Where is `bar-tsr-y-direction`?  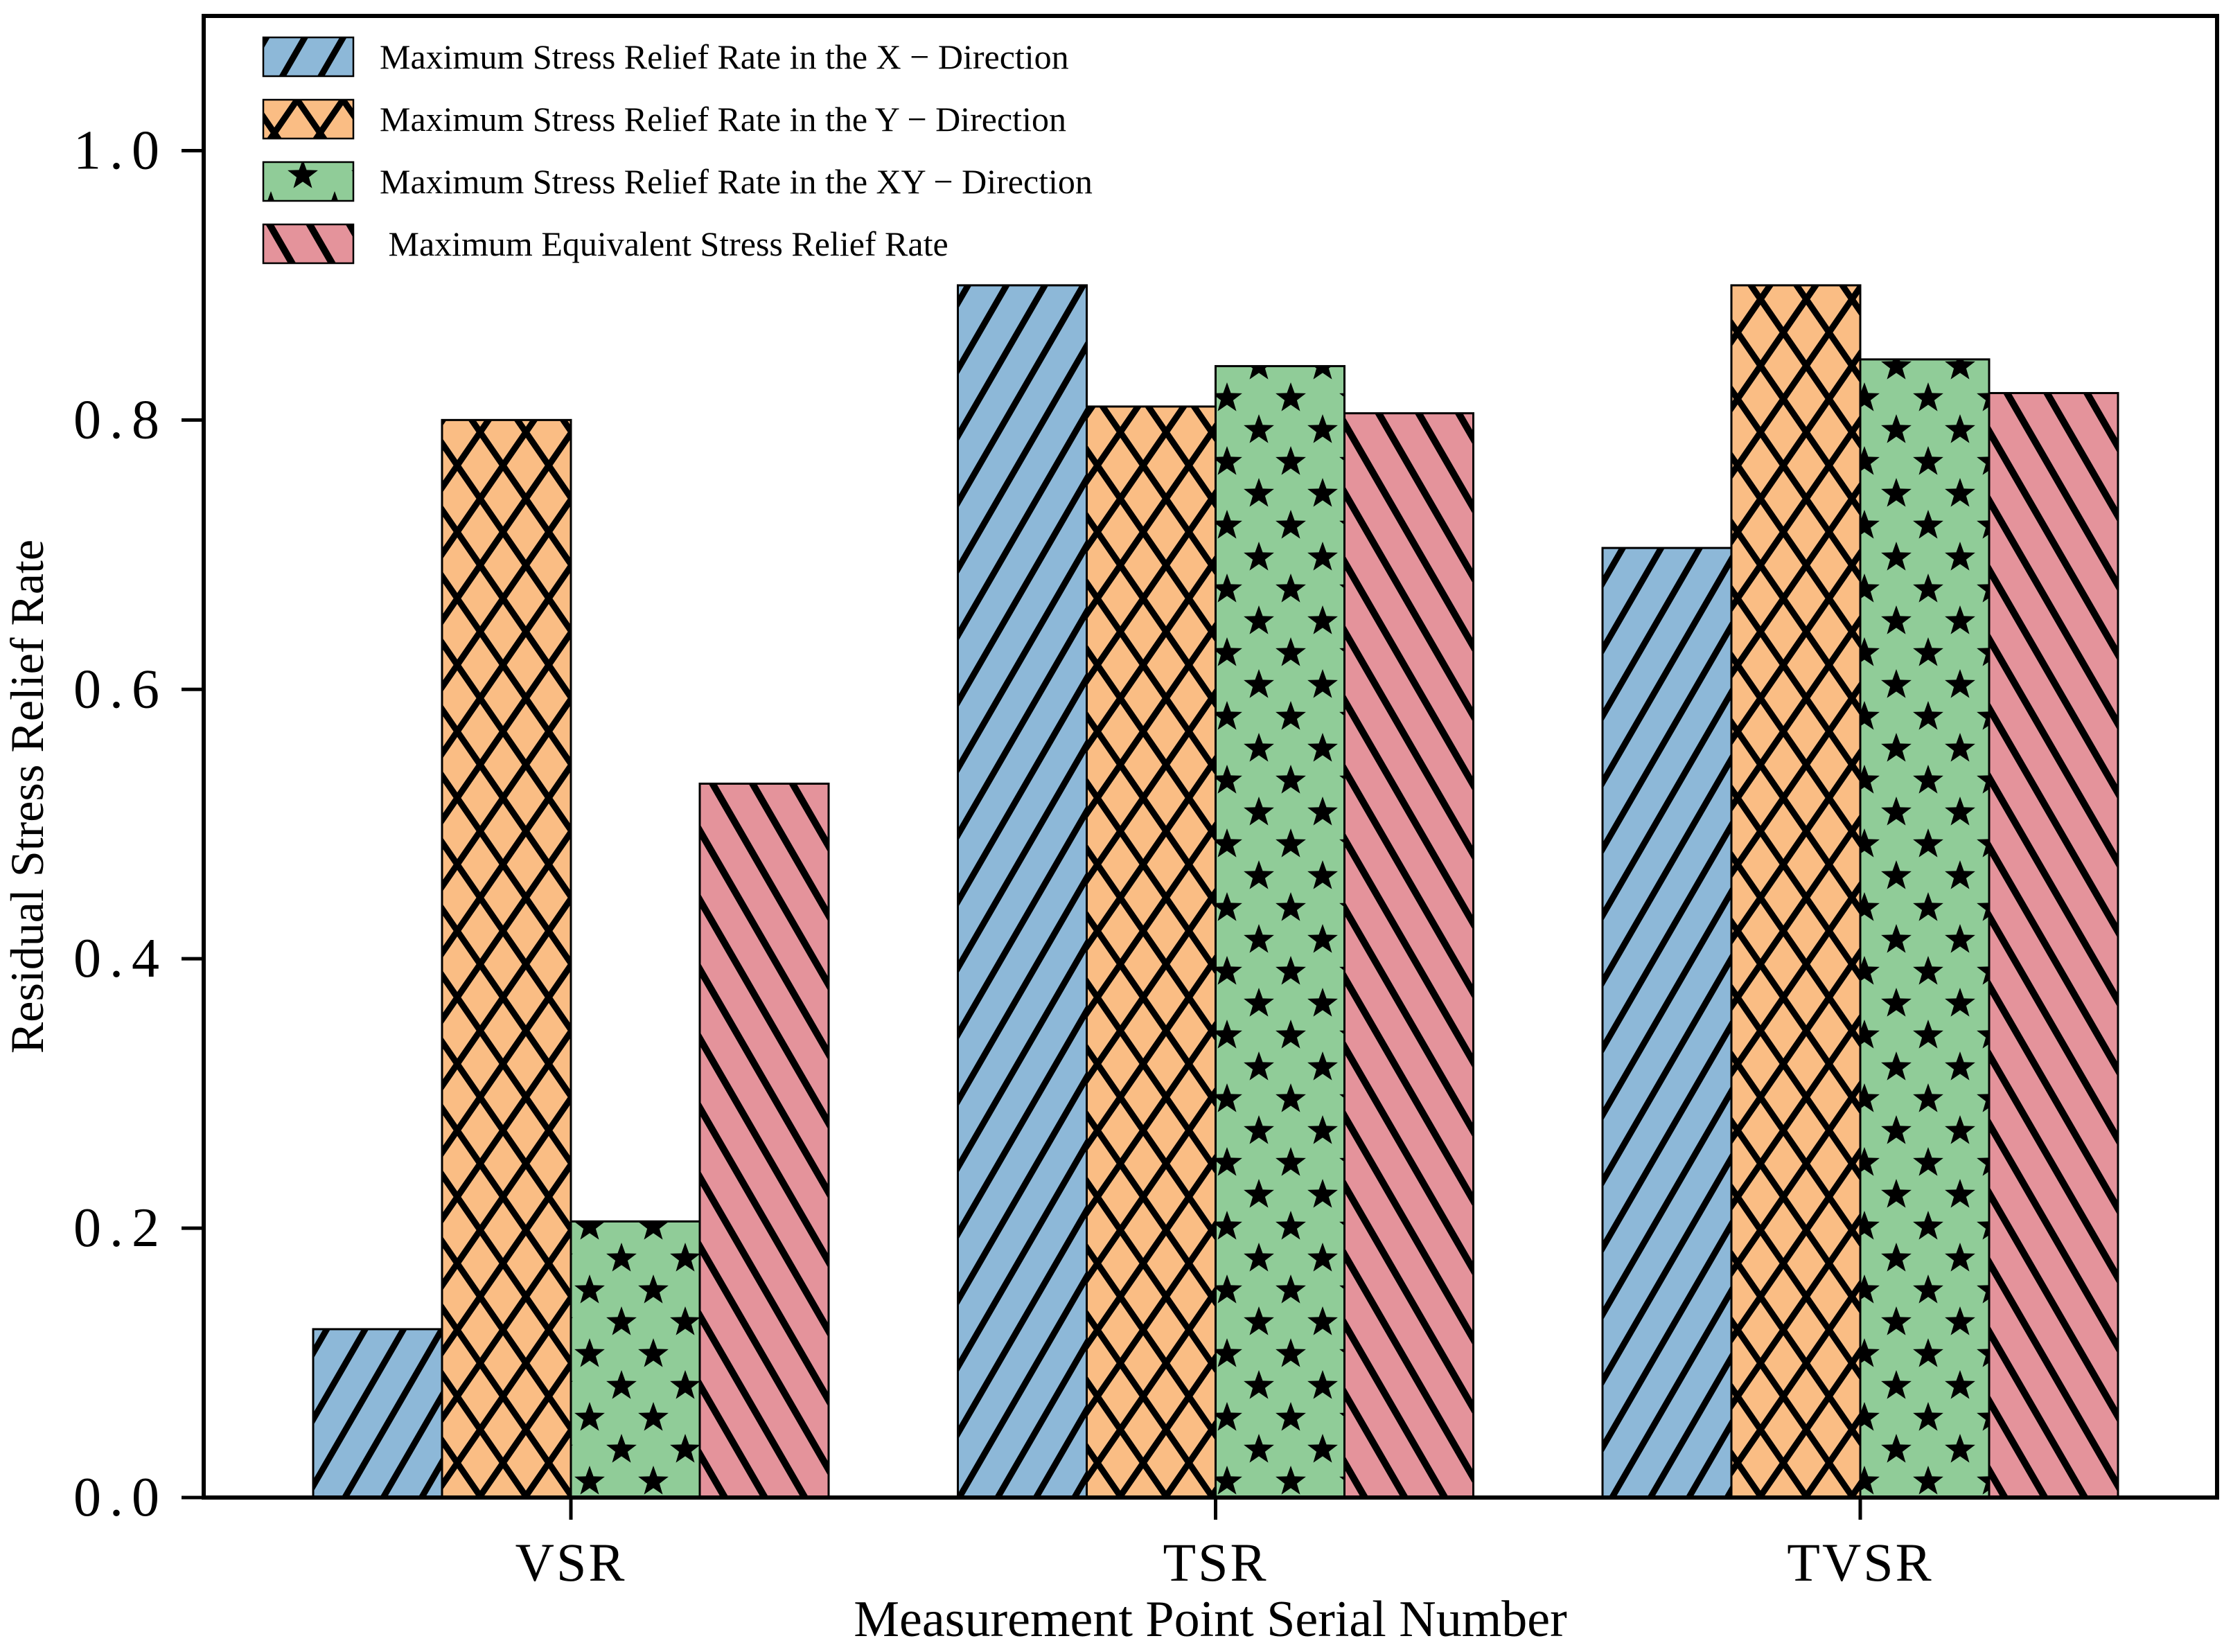 bar-tsr-y-direction is located at coordinates (1152, 952).